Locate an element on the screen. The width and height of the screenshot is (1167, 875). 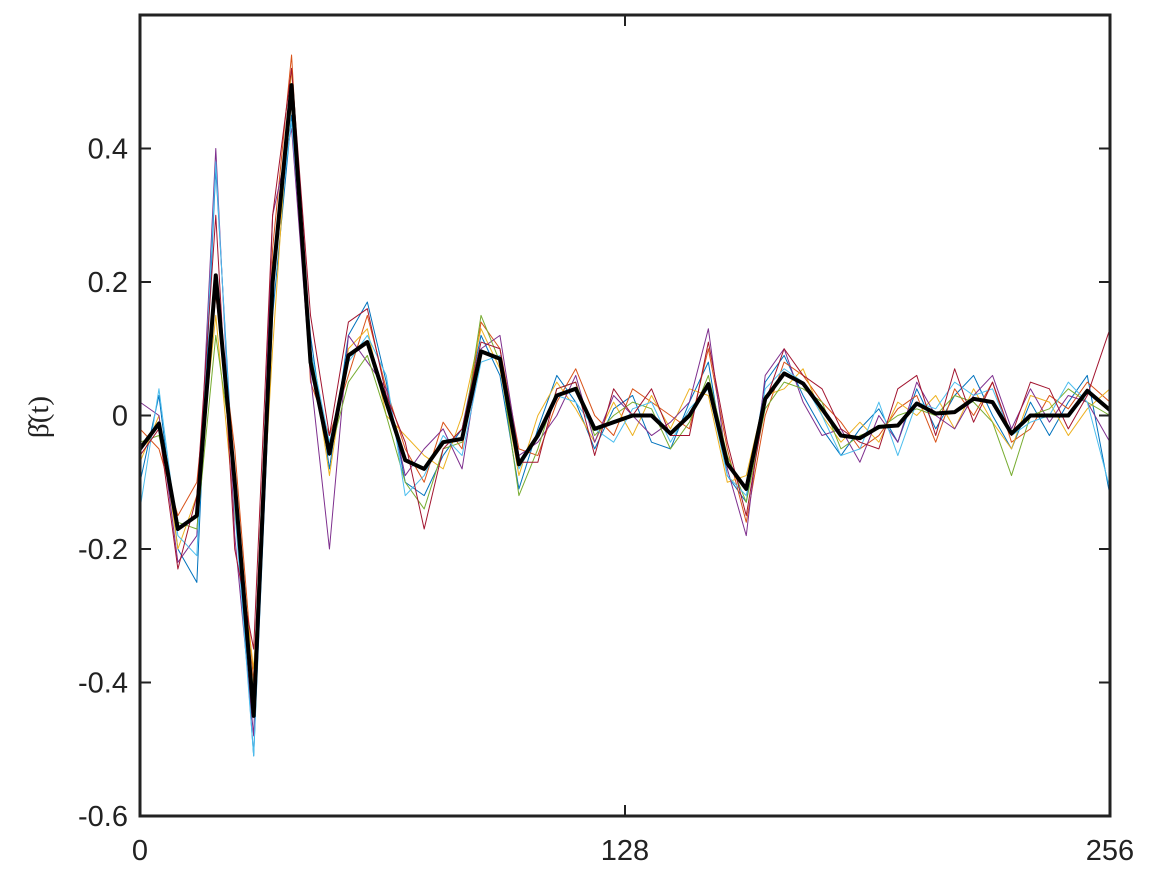
y-axis-label: β̂(t) is located at coordinates (39, 417).